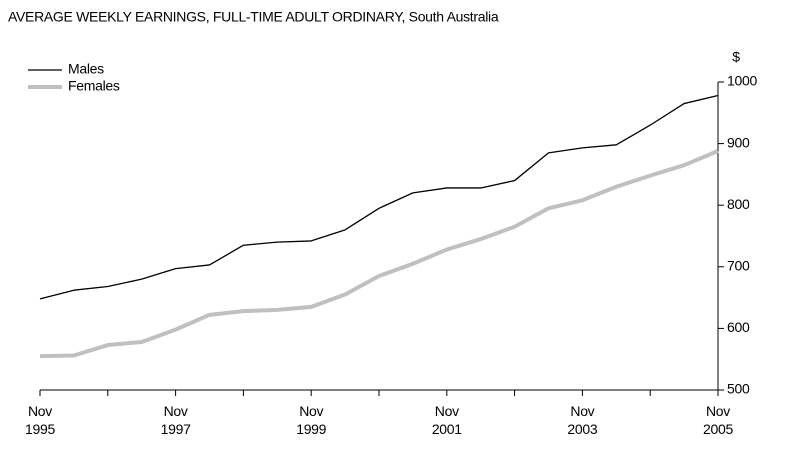 This screenshot has height=454, width=792. I want to click on x-tick-label: Nov 2003, so click(582, 420).